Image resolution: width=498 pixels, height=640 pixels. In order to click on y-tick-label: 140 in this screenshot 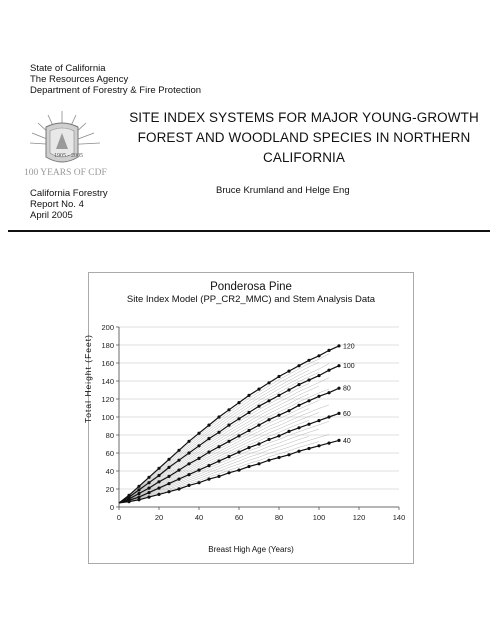, I will do `click(107, 381)`.